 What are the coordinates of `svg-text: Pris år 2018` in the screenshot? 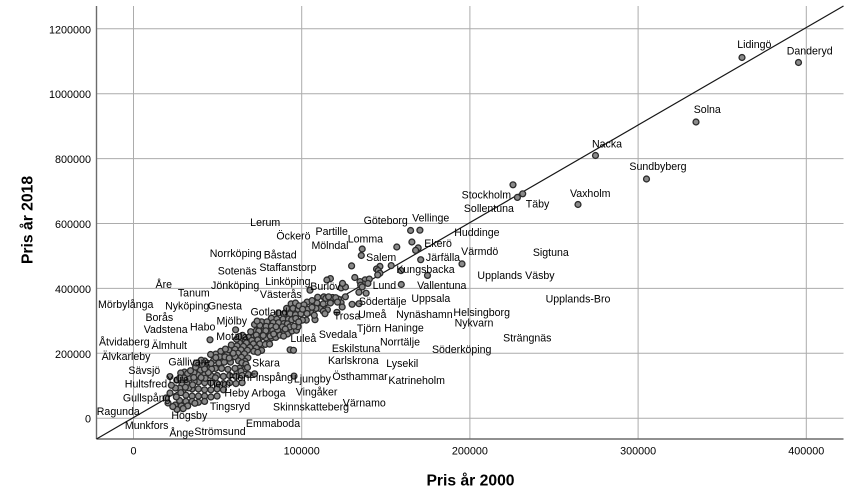 It's located at (28, 220).